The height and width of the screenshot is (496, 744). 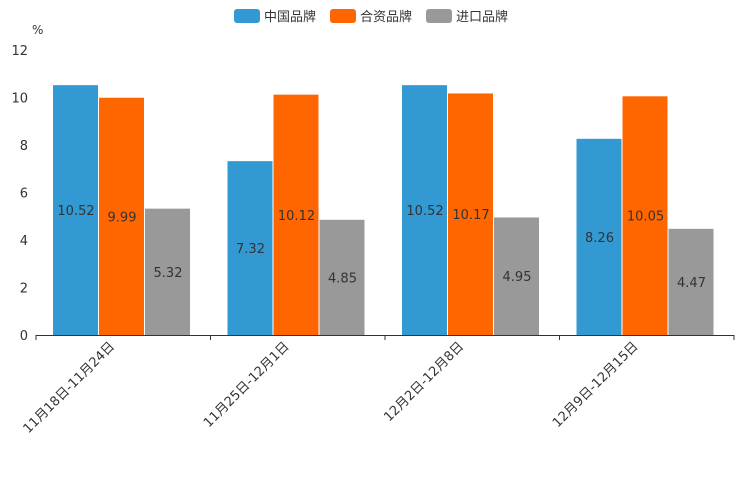 I want to click on bar-value-label-1-2: 4.85, so click(x=342, y=278).